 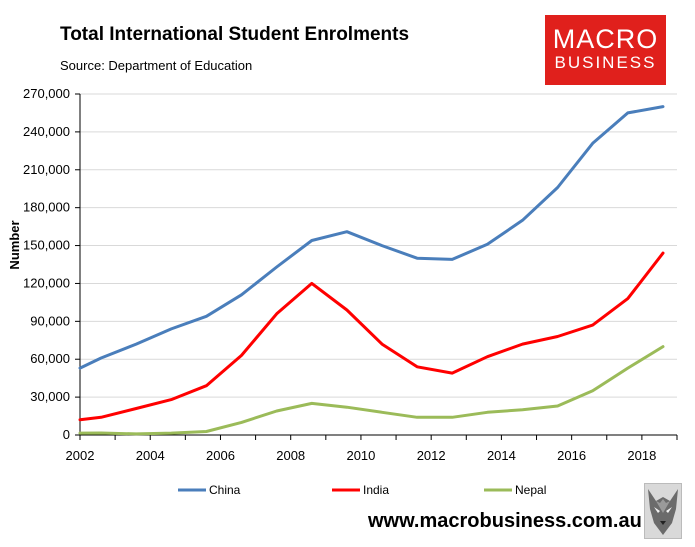 What do you see at coordinates (150, 455) in the screenshot?
I see `x-tick-label: 2004` at bounding box center [150, 455].